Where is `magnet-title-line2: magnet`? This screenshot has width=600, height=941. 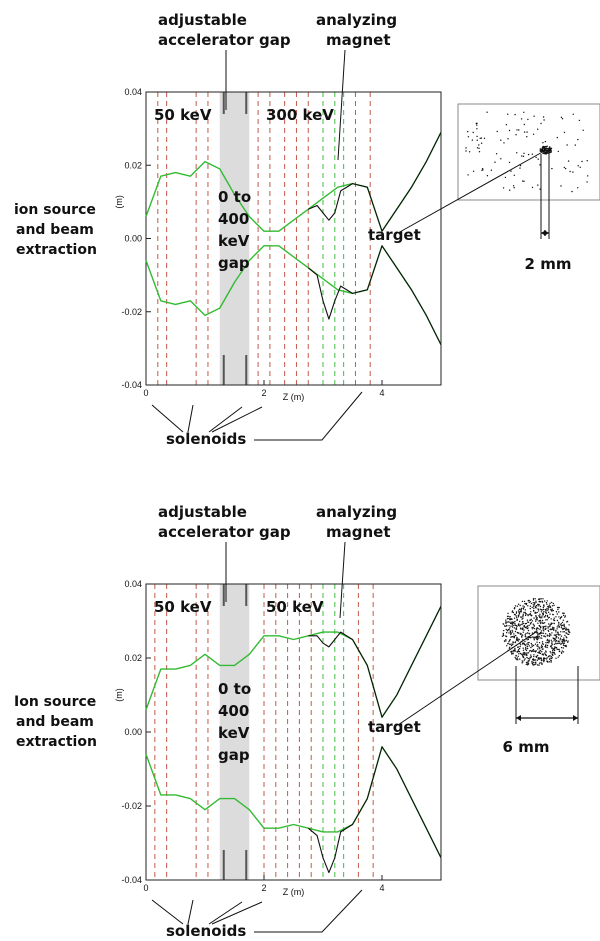 magnet-title-line2: magnet is located at coordinates (358, 532).